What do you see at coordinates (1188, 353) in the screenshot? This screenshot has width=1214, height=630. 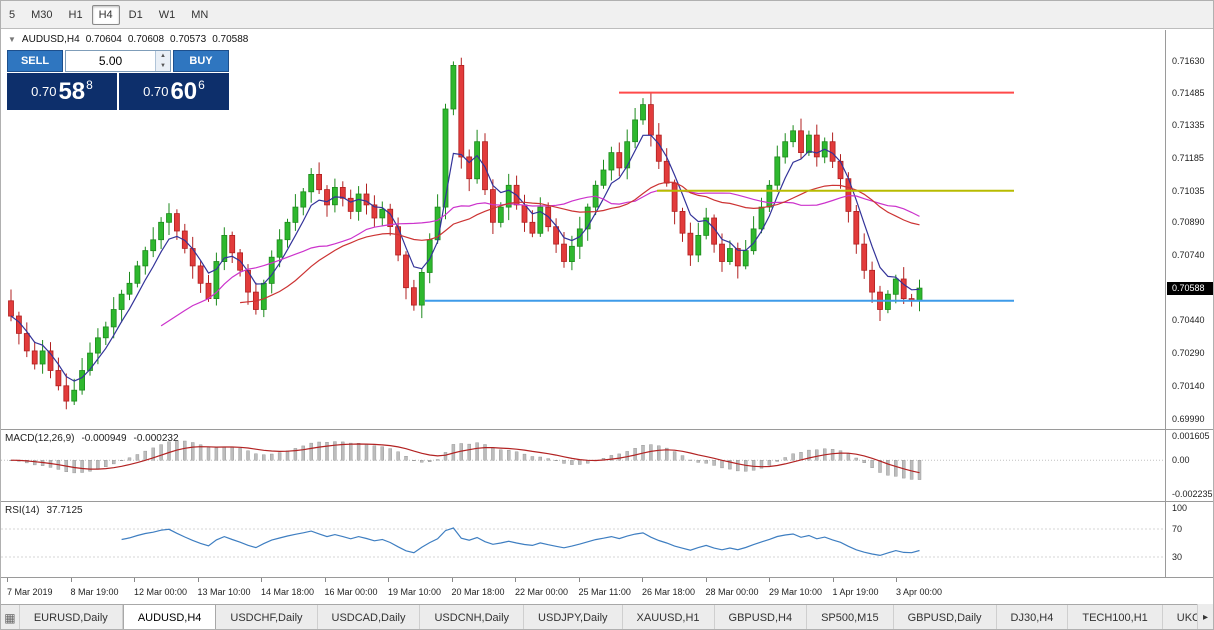 I see `price-axis-label: 0.70290` at bounding box center [1188, 353].